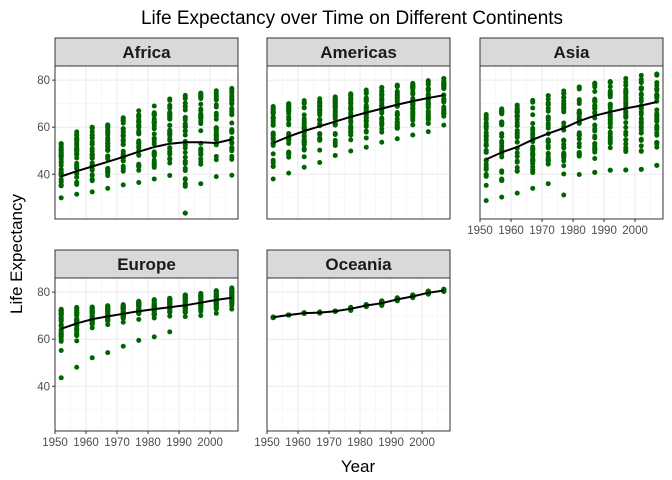  I want to click on x-tick-label: 1960, so click(511, 231).